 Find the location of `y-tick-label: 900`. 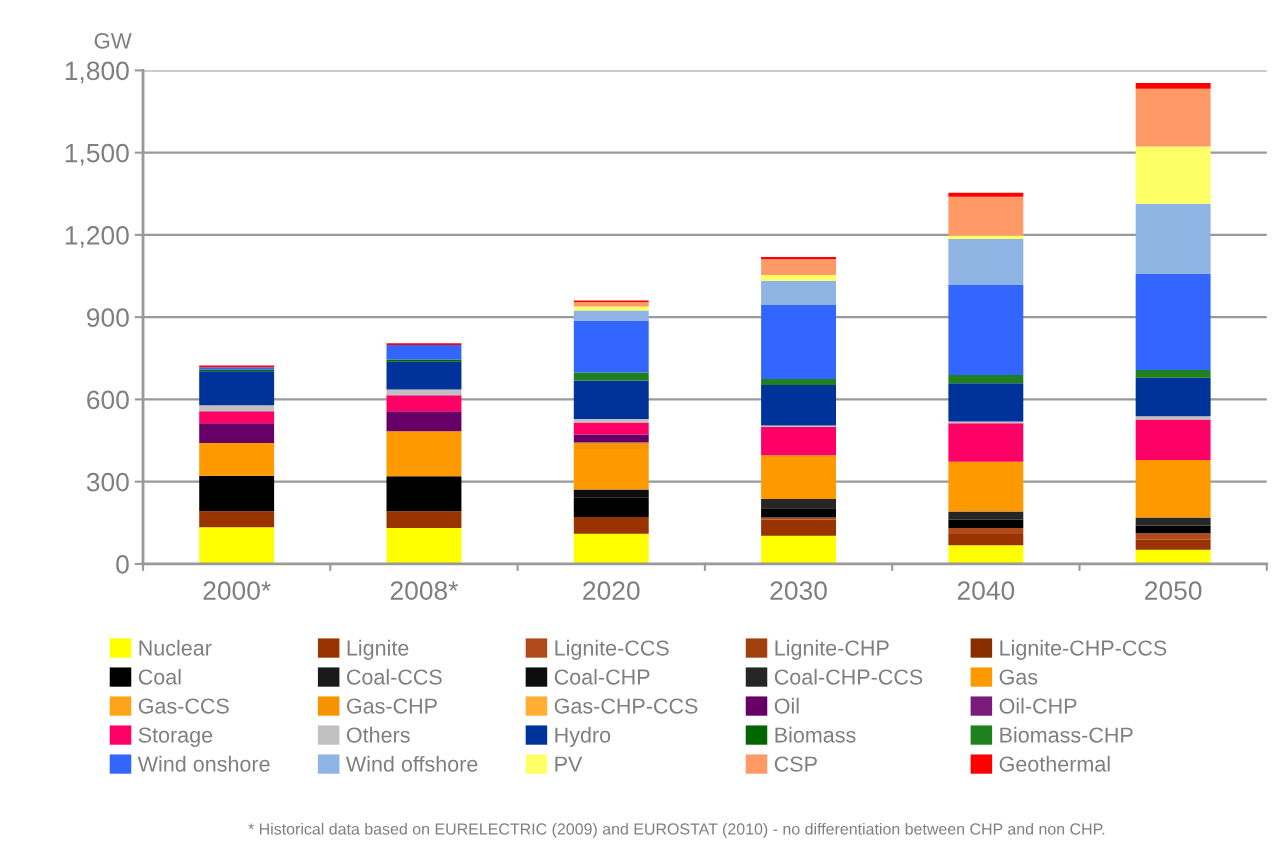

y-tick-label: 900 is located at coordinates (108, 317).